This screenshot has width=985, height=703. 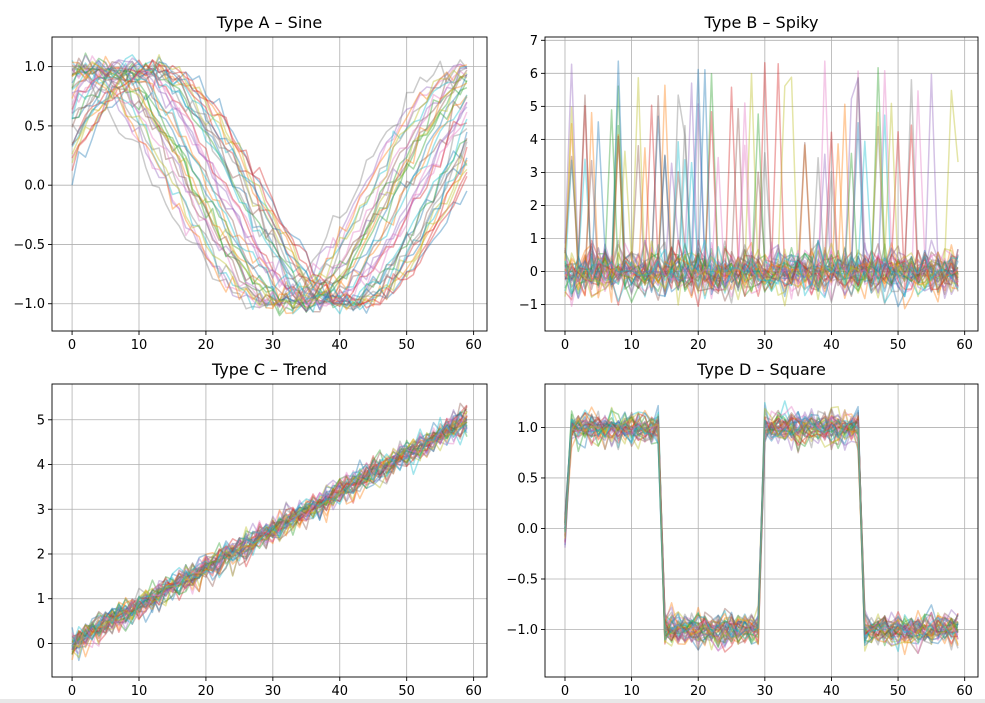 I want to click on y-tick-label: −1, so click(x=528, y=305).